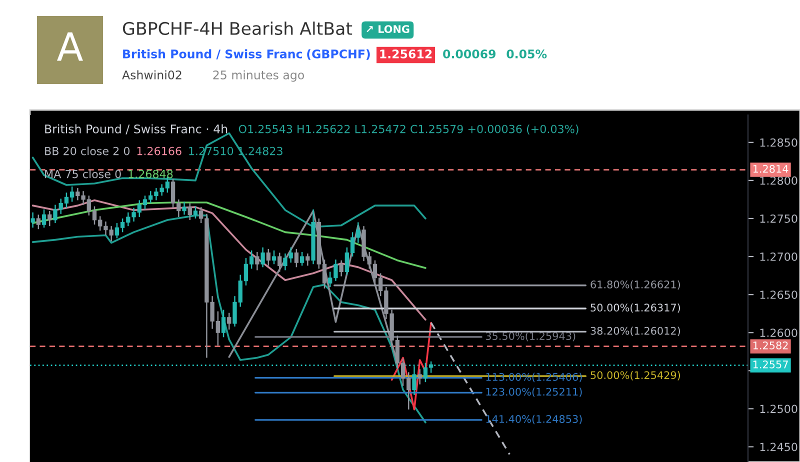 The height and width of the screenshot is (462, 800). Describe the element at coordinates (534, 419) in the screenshot. I see `ref-line-label: 141.40%(1.24853)` at that location.